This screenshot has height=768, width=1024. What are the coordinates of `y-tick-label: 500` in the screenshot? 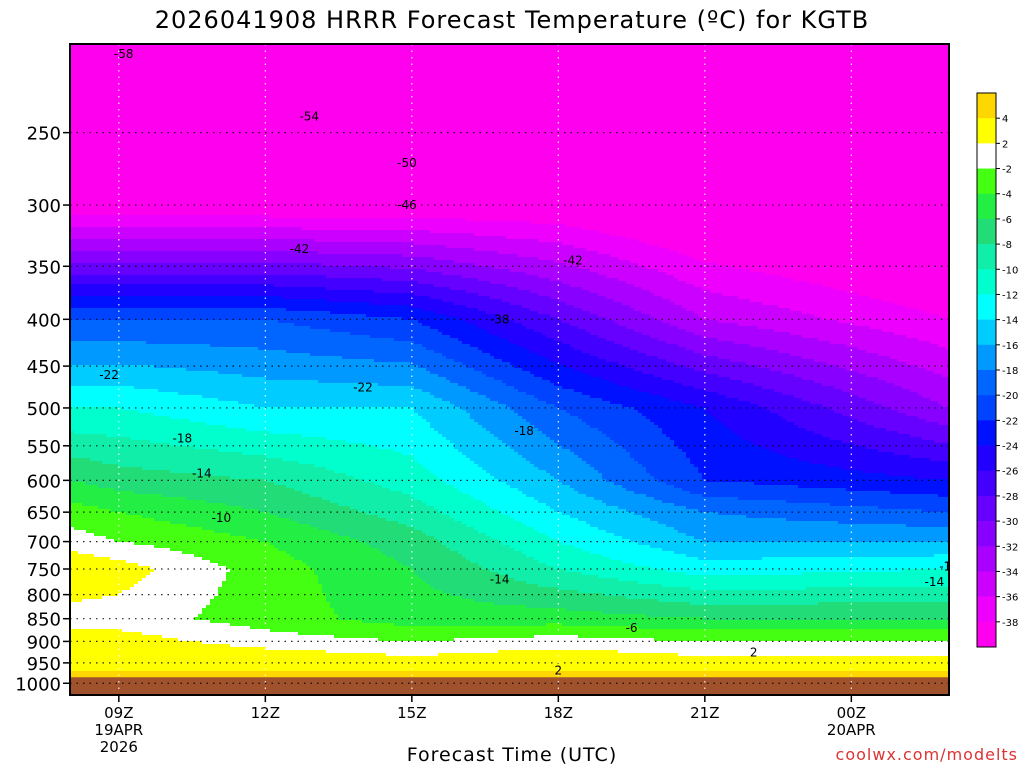 It's located at (44, 409).